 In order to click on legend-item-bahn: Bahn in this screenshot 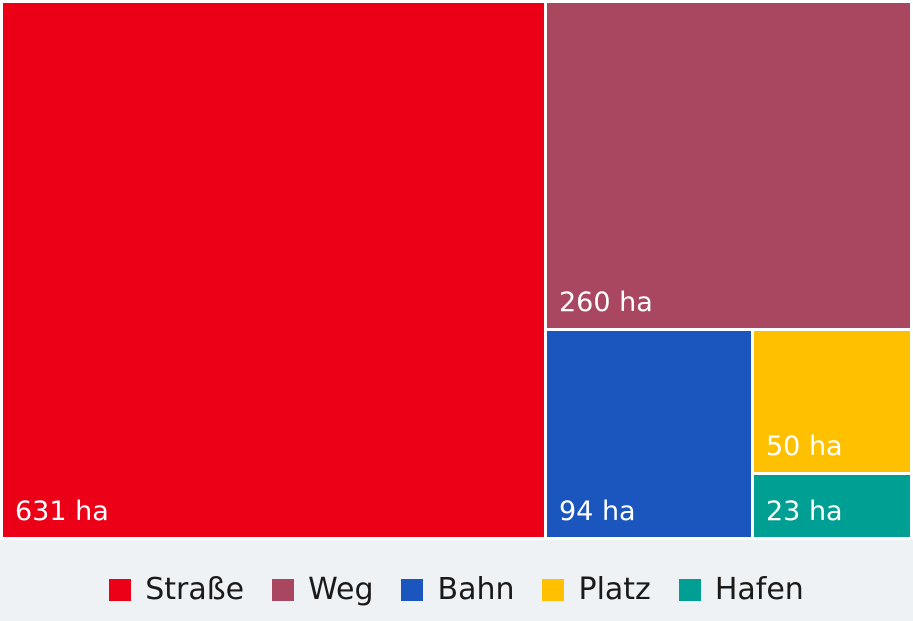, I will do `click(458, 589)`.